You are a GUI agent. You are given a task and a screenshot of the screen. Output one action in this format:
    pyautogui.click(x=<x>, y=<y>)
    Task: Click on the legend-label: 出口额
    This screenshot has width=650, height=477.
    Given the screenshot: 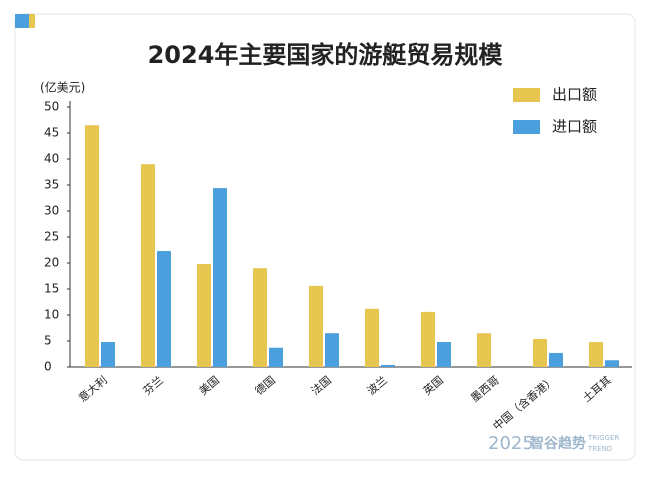 What is the action you would take?
    pyautogui.click(x=574, y=95)
    